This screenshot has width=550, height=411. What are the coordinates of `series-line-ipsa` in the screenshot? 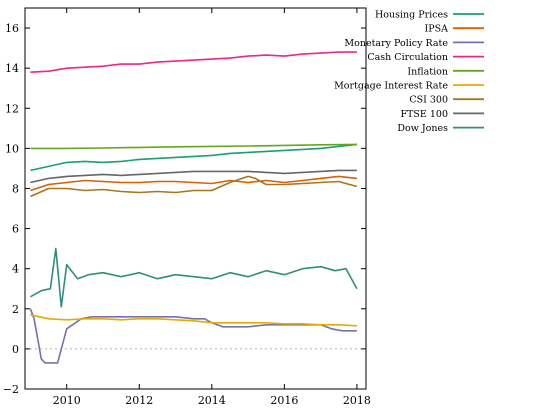 It's located at (193, 183).